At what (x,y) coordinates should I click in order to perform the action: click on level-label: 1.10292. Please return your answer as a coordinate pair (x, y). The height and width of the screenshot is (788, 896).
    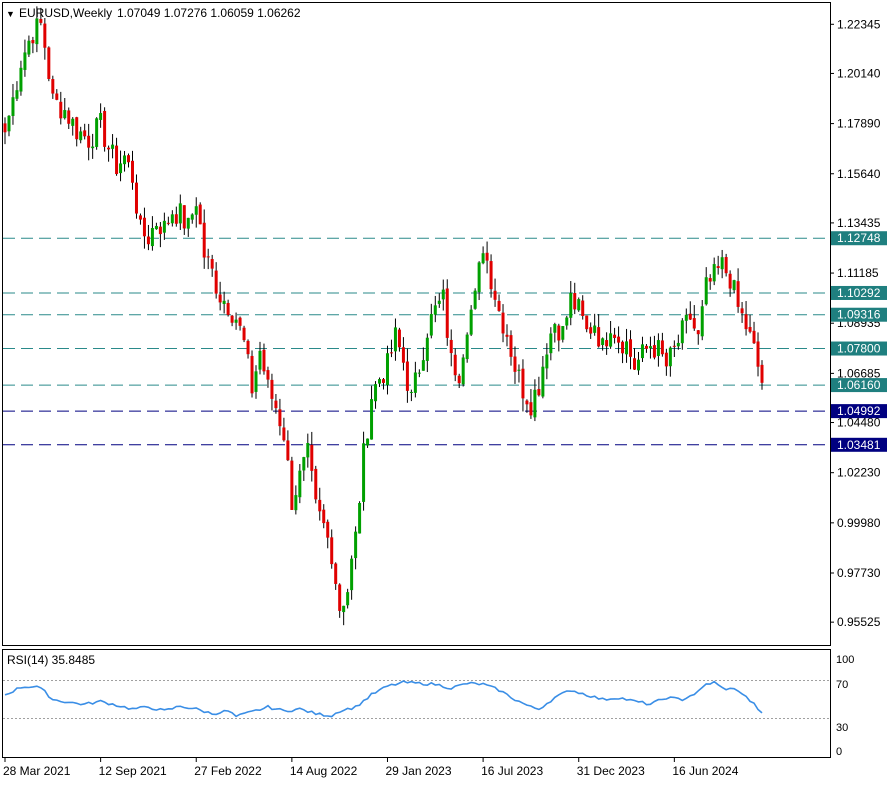
    Looking at the image, I should click on (859, 293).